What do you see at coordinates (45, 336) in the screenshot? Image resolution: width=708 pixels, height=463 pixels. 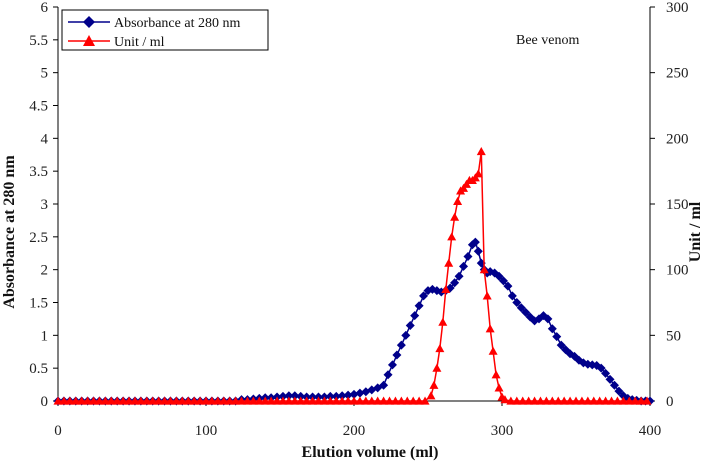 I see `y-tick-label: 1` at bounding box center [45, 336].